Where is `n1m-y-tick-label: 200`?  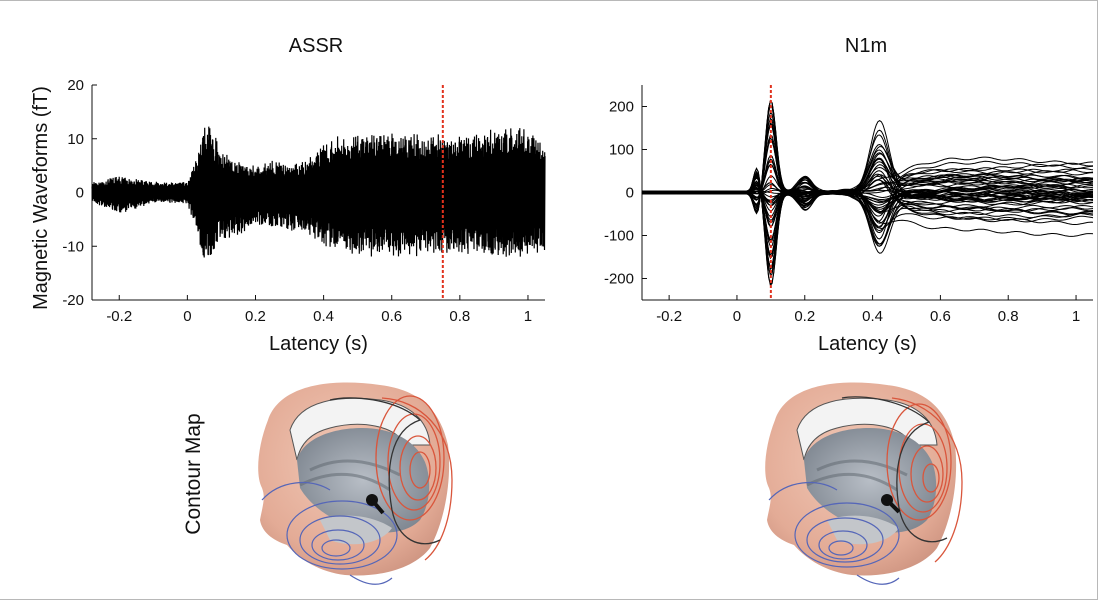 n1m-y-tick-label: 200 is located at coordinates (621, 107).